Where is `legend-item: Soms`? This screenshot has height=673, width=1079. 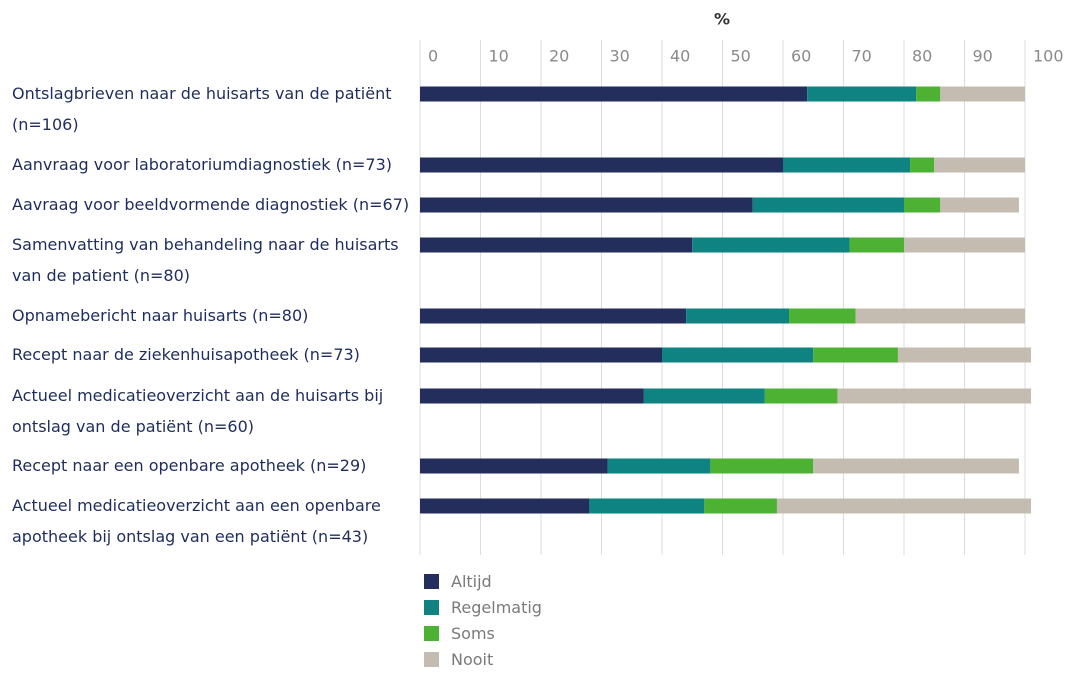
legend-item: Soms is located at coordinates (459, 633).